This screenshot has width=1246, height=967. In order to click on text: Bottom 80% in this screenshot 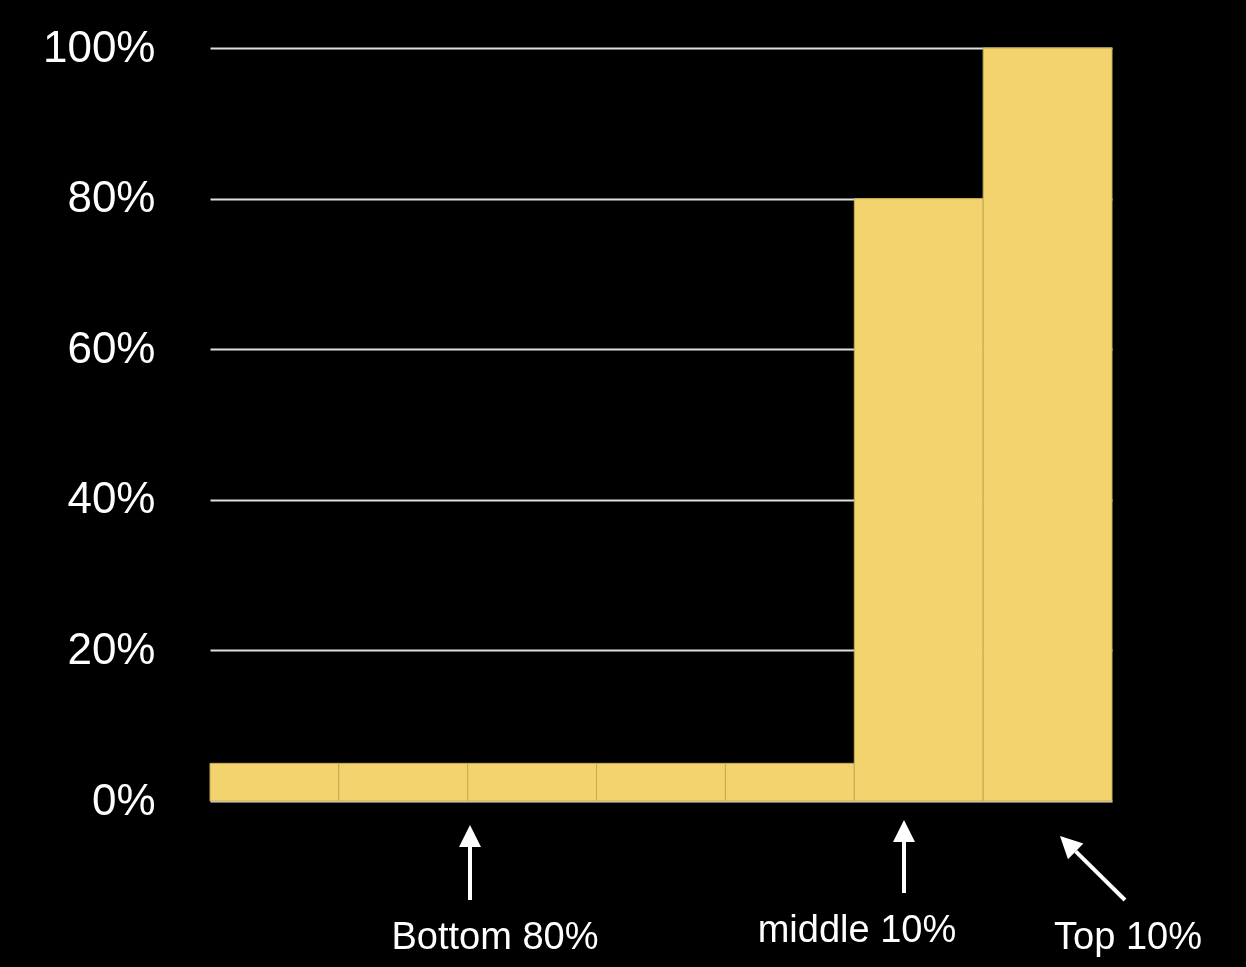, I will do `click(495, 936)`.